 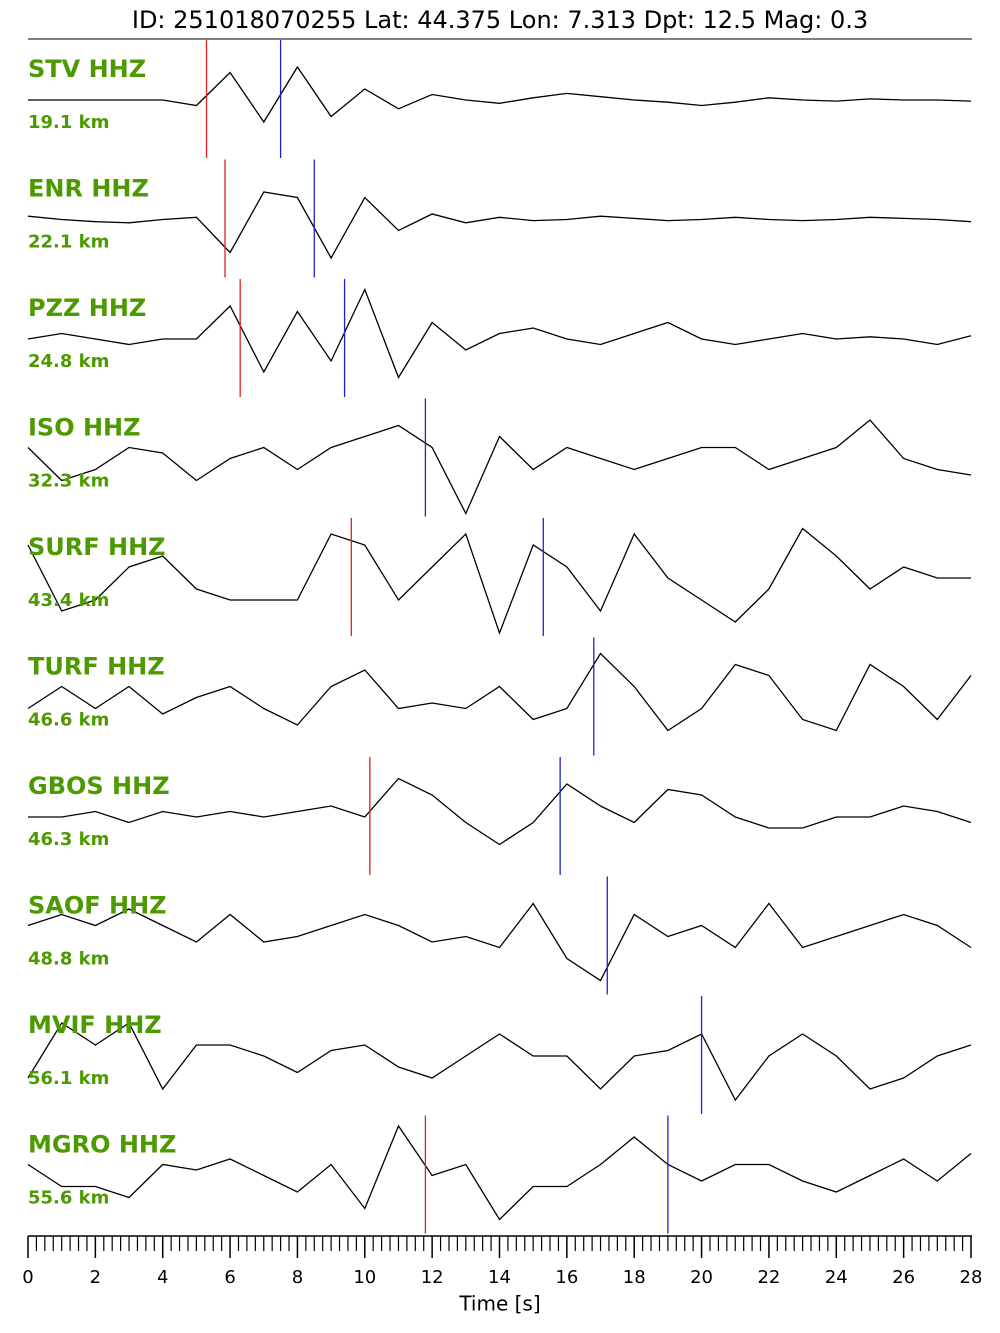 I want to click on station-label: PZZ HHZ, so click(x=87, y=308).